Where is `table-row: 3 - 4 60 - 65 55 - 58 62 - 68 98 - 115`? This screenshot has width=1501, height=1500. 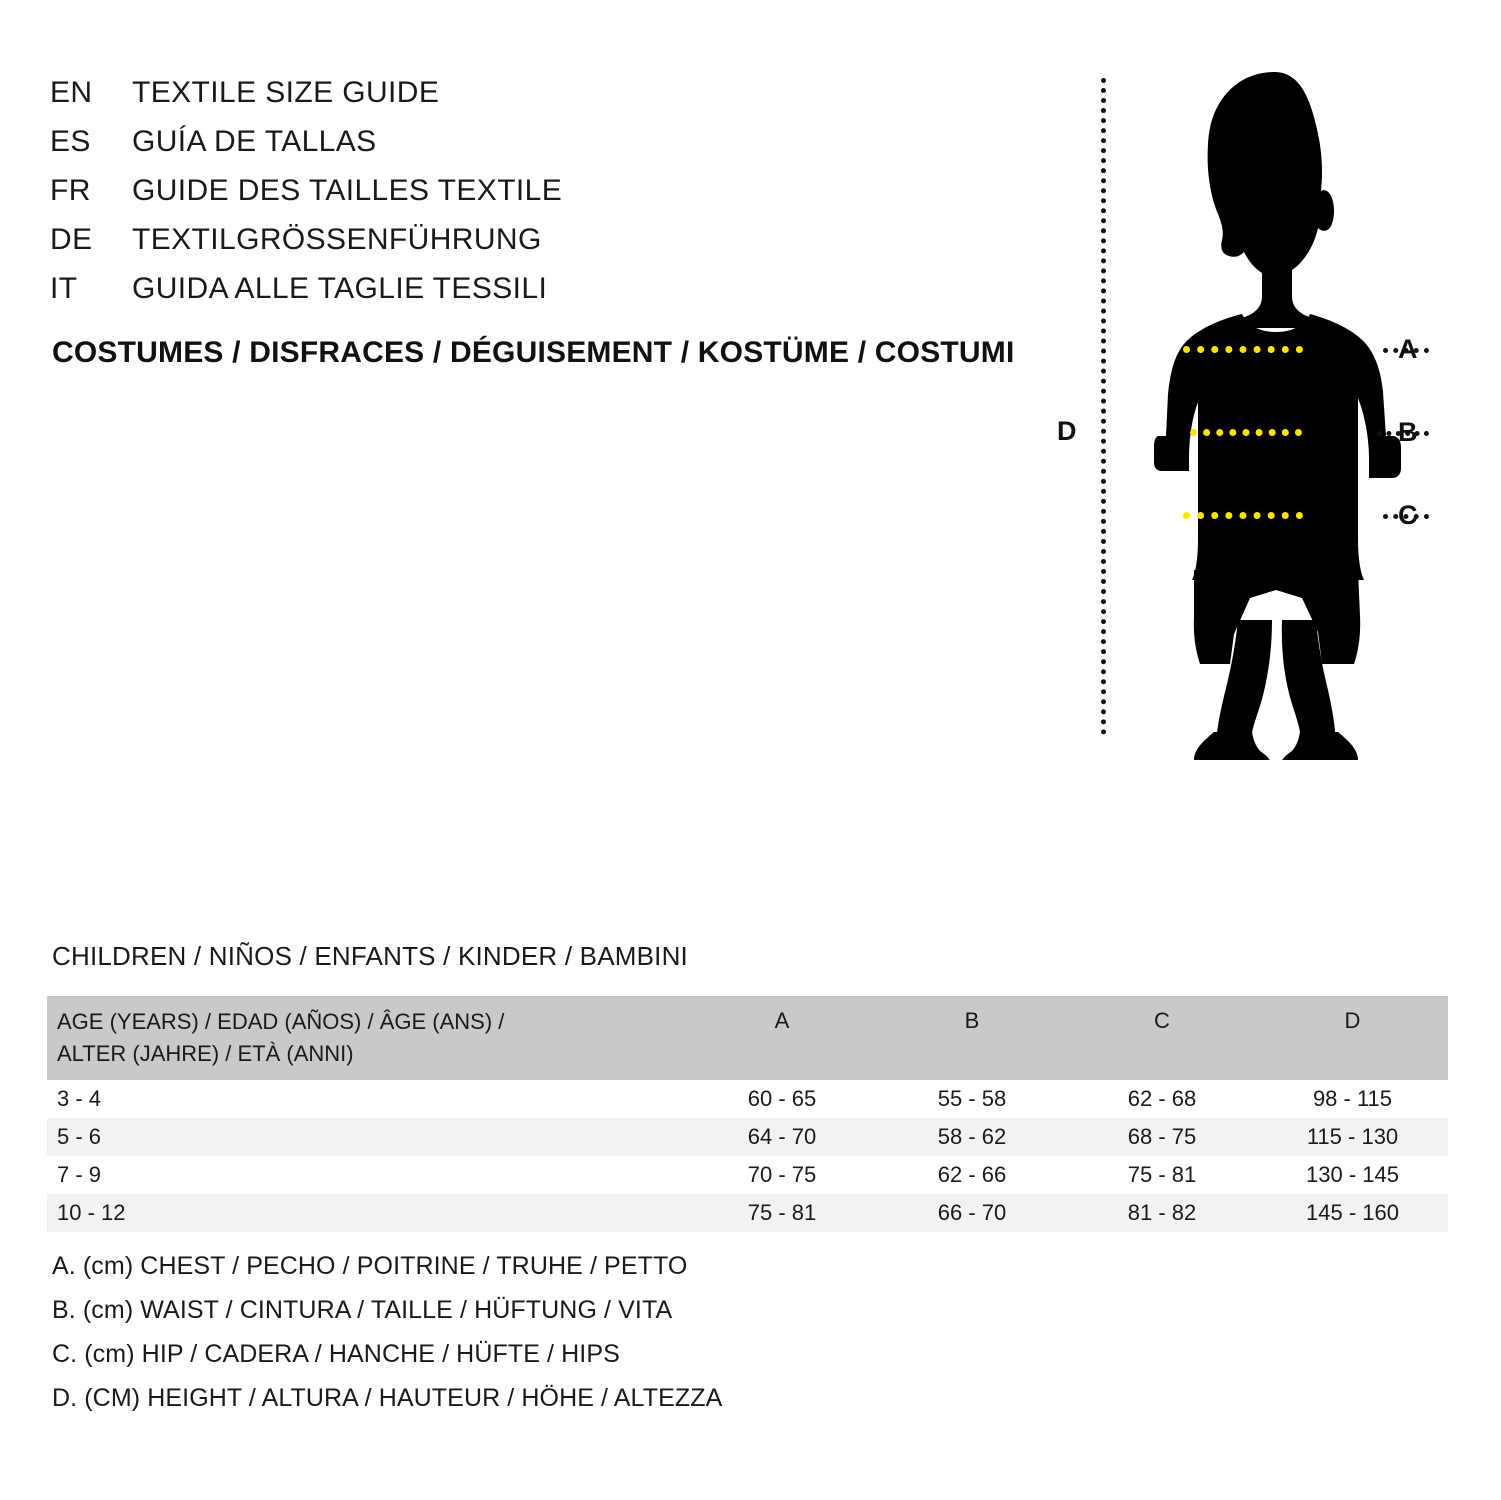 table-row: 3 - 4 60 - 65 55 - 58 62 - 68 98 - 115 is located at coordinates (747, 1098).